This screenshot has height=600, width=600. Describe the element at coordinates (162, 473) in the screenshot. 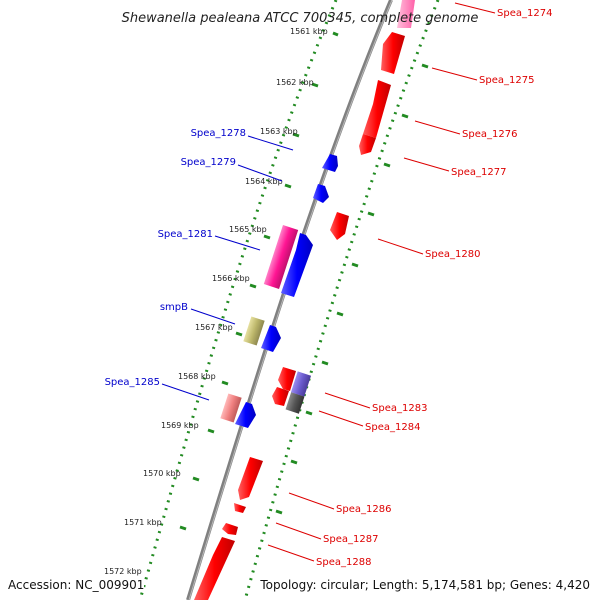

I see `tick-label: 1570 kbp` at that location.